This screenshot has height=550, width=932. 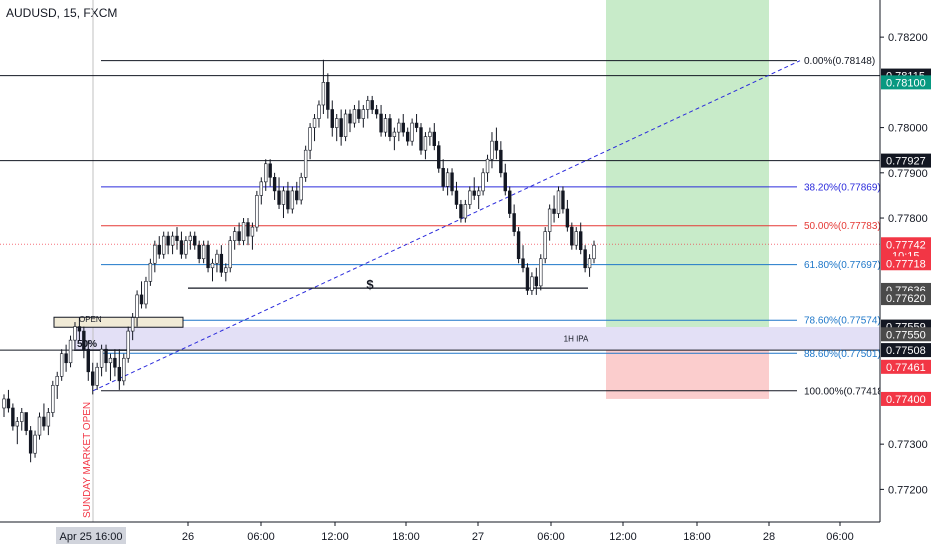 What do you see at coordinates (908, 129) in the screenshot?
I see `y-tick-1: 0.78000` at bounding box center [908, 129].